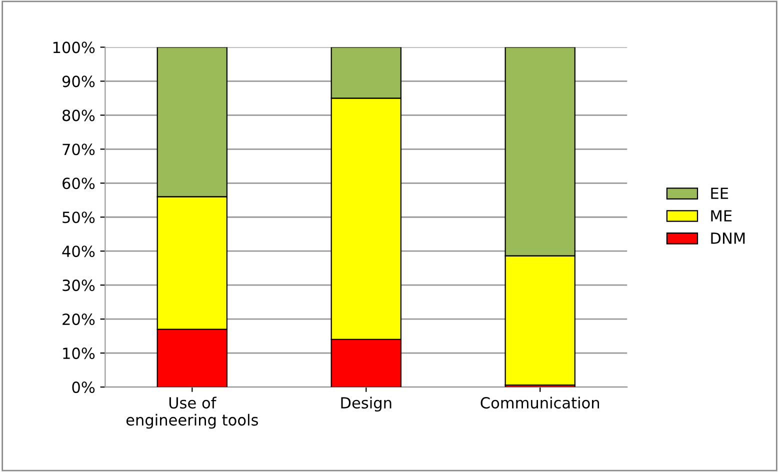  What do you see at coordinates (78, 116) in the screenshot?
I see `y-tick-label: 80%` at bounding box center [78, 116].